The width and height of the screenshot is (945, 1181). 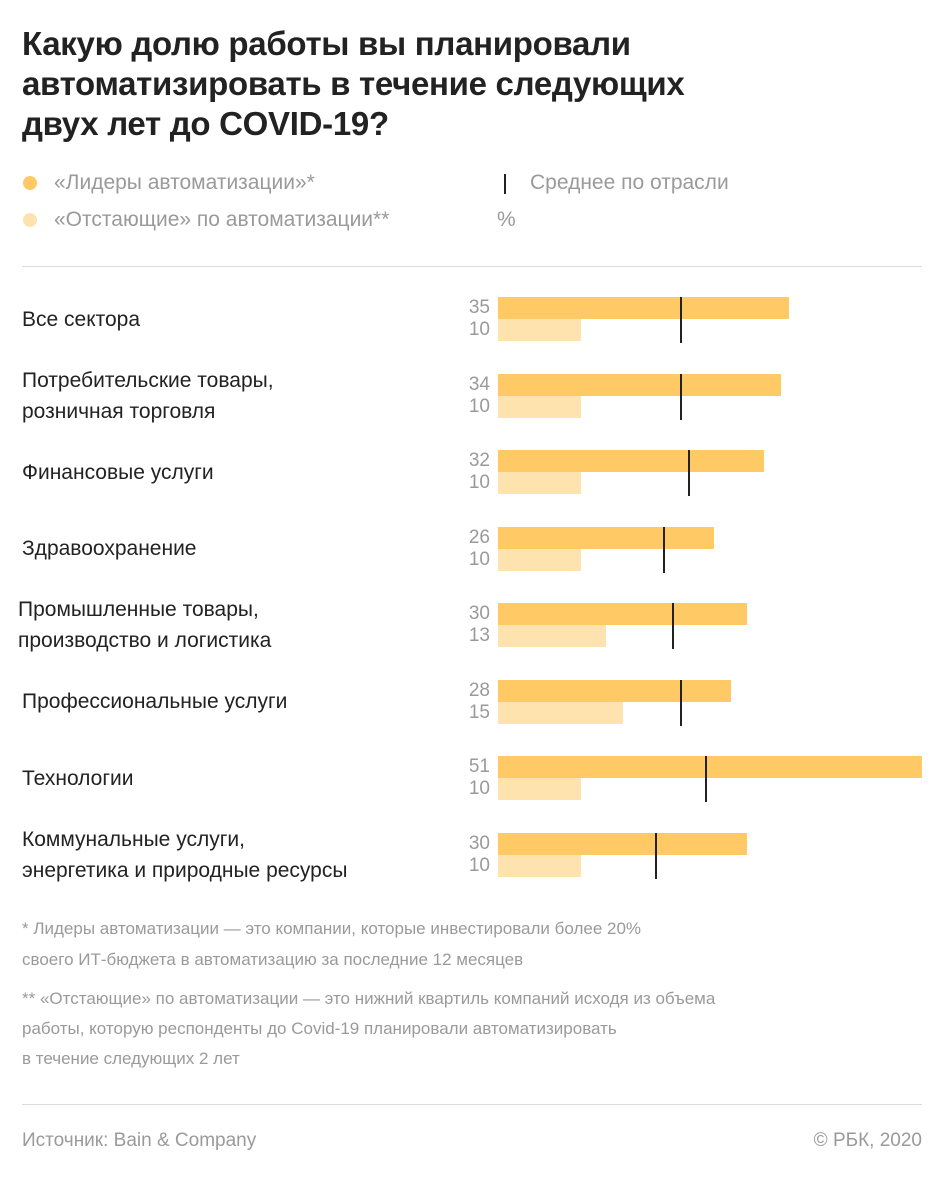 I want to click on category-label: Здравоохранение, so click(x=109, y=548).